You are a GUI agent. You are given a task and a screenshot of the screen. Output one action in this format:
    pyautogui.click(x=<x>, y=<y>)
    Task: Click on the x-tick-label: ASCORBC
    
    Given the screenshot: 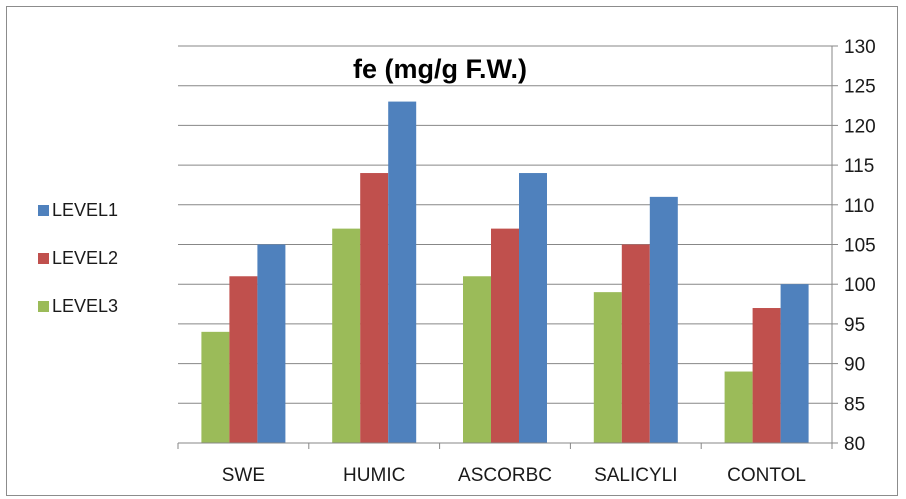 What is the action you would take?
    pyautogui.click(x=505, y=475)
    